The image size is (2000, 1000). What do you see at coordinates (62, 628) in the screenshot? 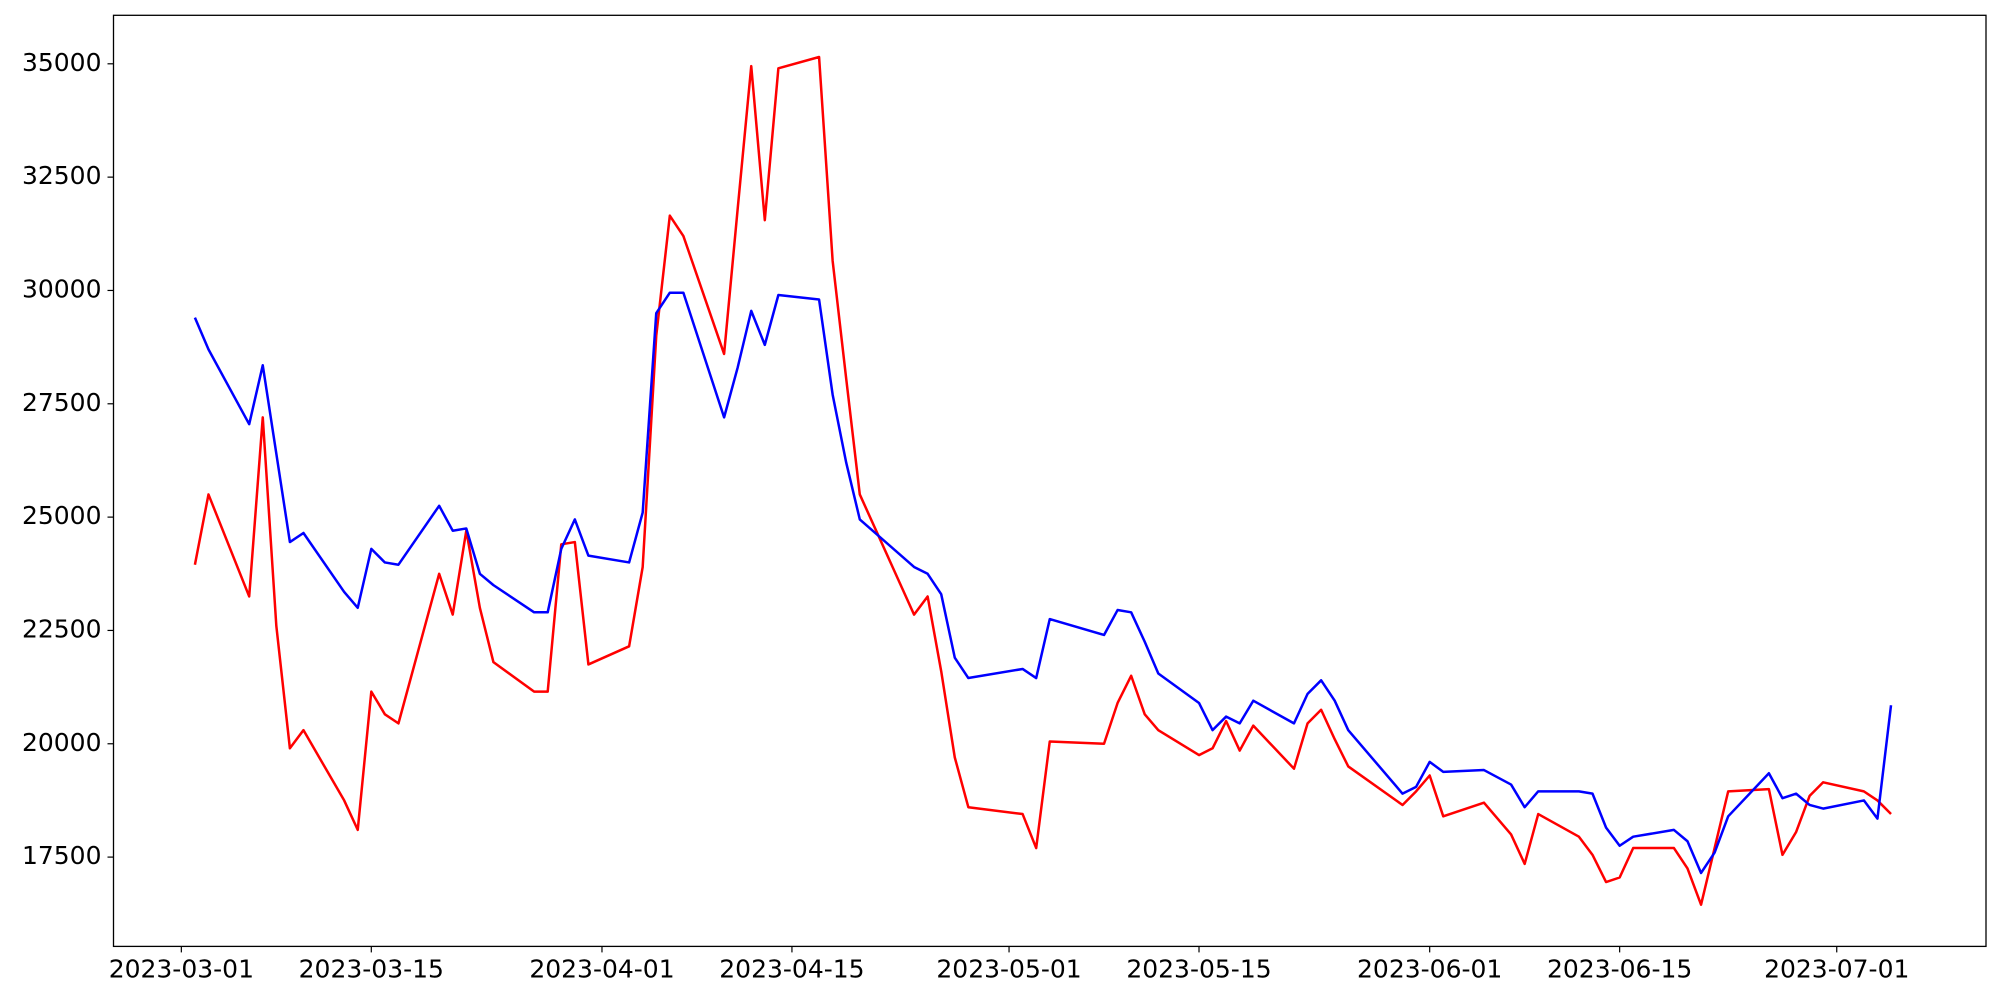
I see `y-tick-label: 22500` at bounding box center [62, 628].